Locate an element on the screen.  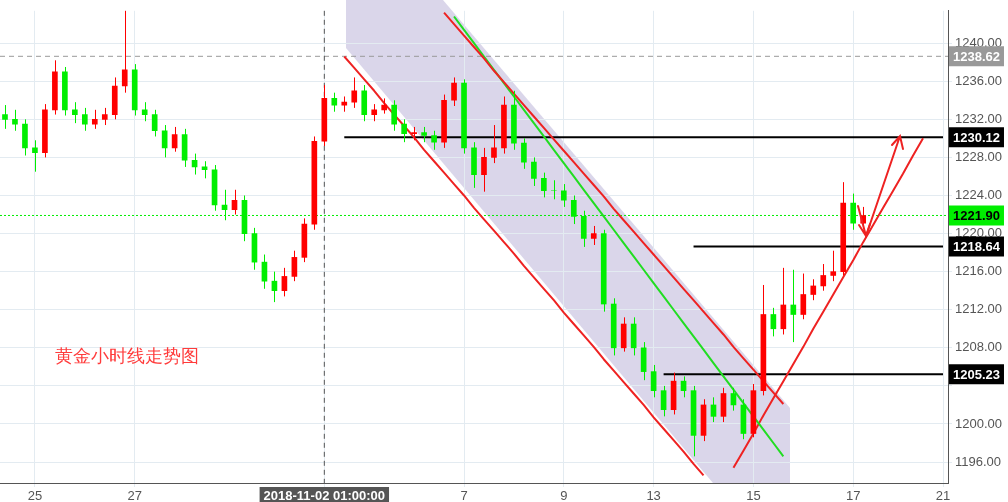
y-tick-label: 1224.00 is located at coordinates (978, 195).